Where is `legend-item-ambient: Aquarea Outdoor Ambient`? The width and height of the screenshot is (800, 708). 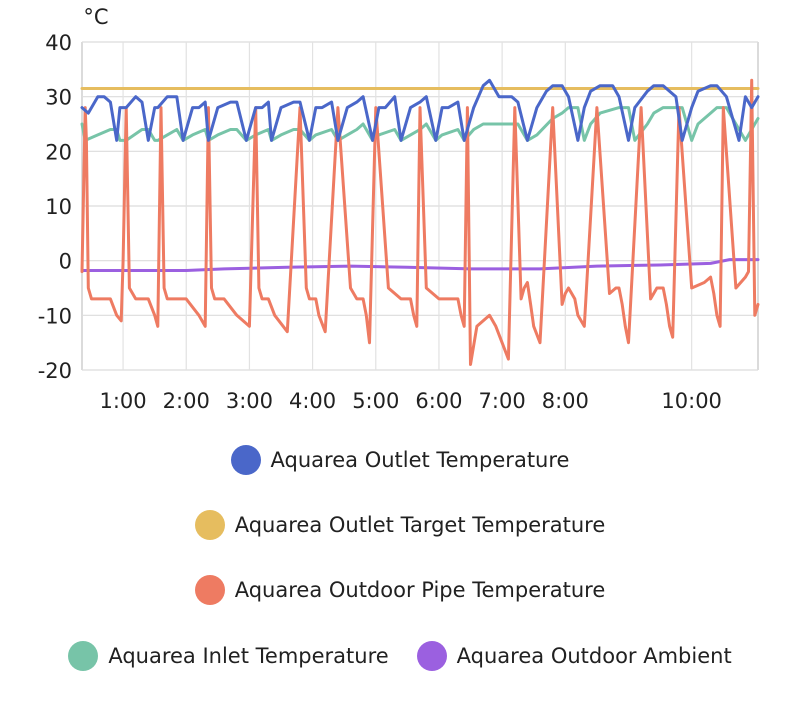 legend-item-ambient: Aquarea Outdoor Ambient is located at coordinates (574, 656).